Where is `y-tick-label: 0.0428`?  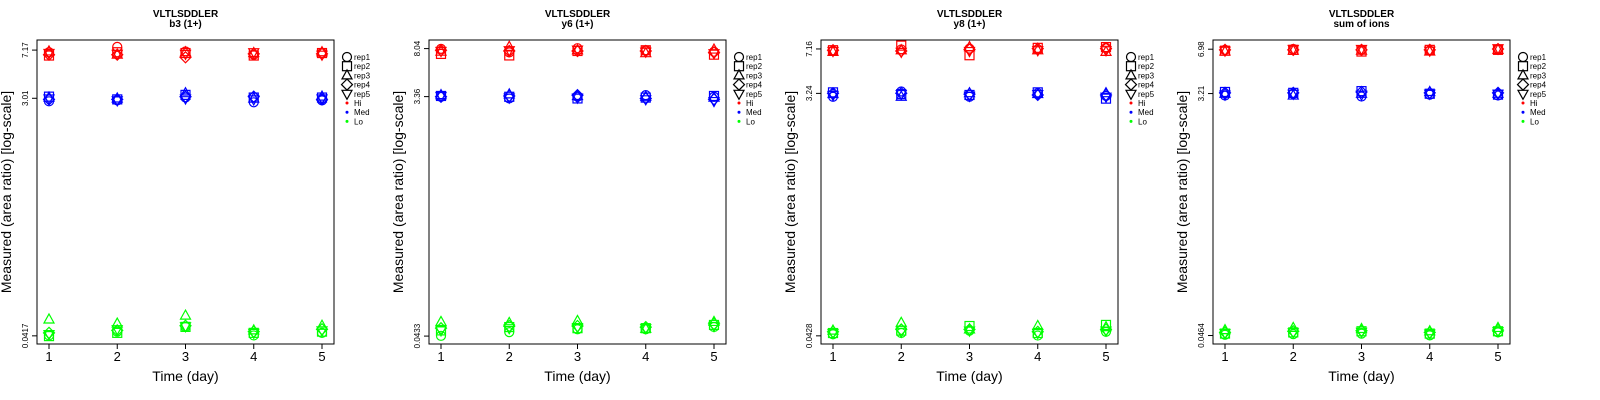
y-tick-label: 0.0428 is located at coordinates (809, 335).